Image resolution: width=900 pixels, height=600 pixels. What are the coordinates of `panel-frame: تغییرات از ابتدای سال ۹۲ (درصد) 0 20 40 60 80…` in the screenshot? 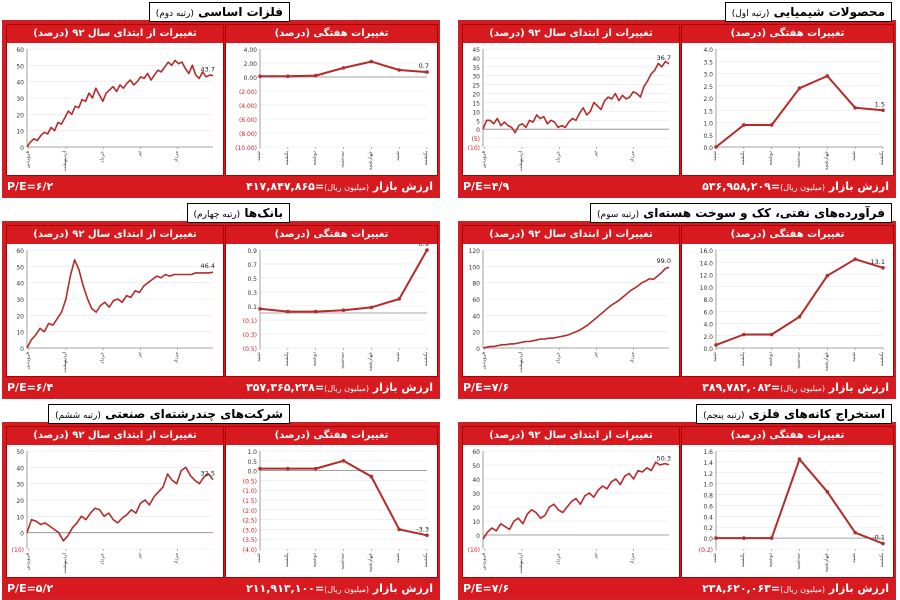 It's located at (677, 310).